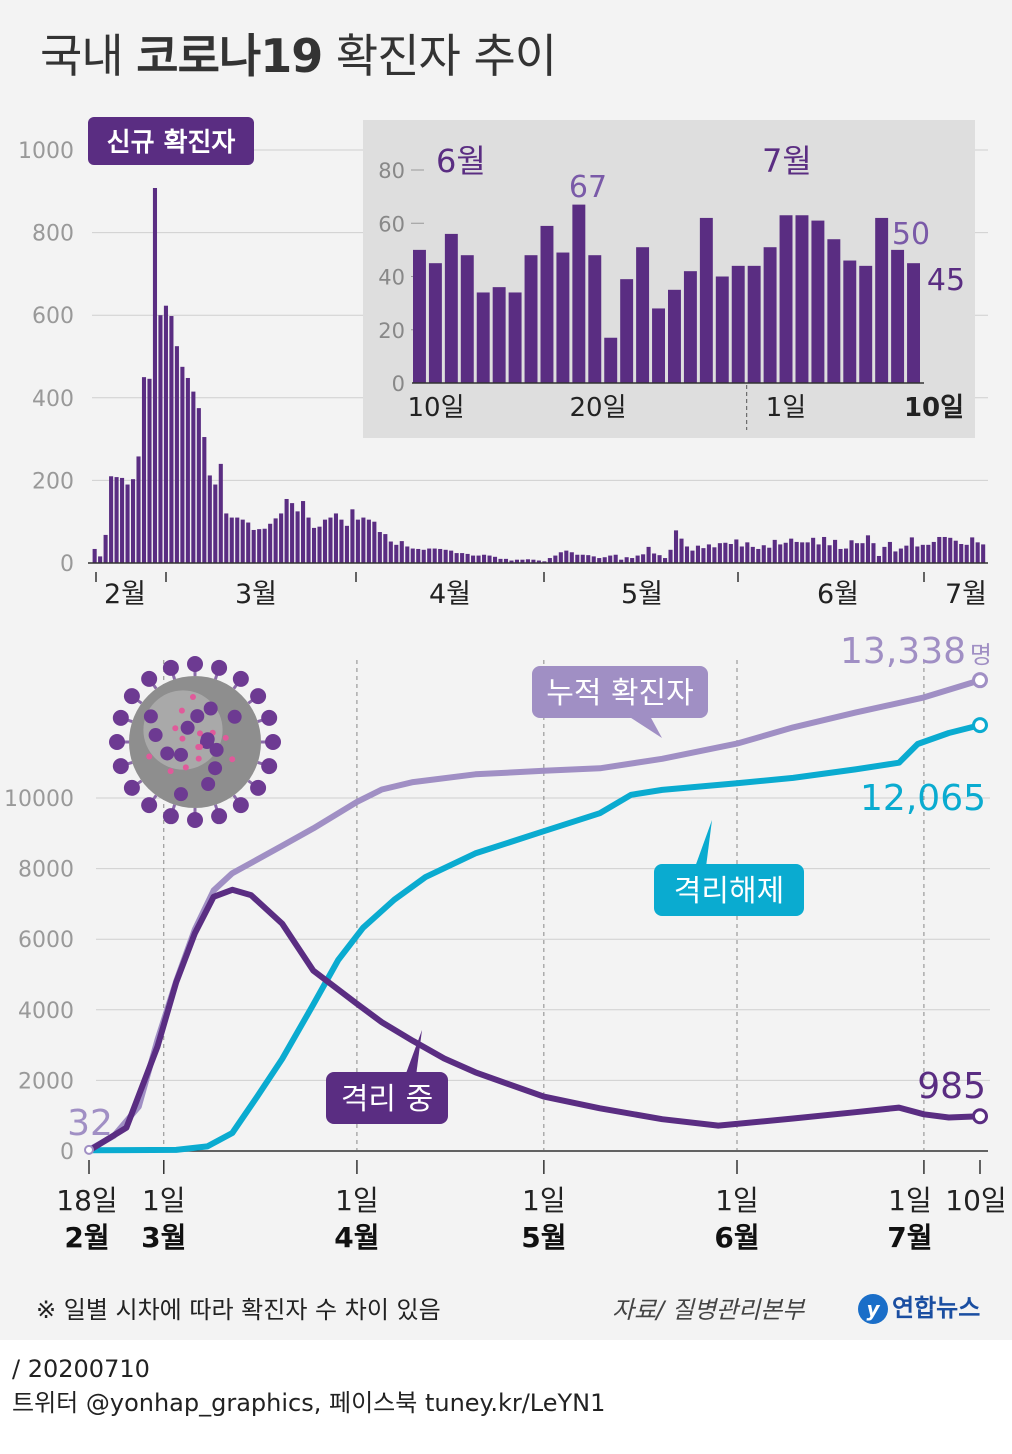 This screenshot has width=1012, height=1454. What do you see at coordinates (909, 1237) in the screenshot?
I see `date-month-label: 7월` at bounding box center [909, 1237].